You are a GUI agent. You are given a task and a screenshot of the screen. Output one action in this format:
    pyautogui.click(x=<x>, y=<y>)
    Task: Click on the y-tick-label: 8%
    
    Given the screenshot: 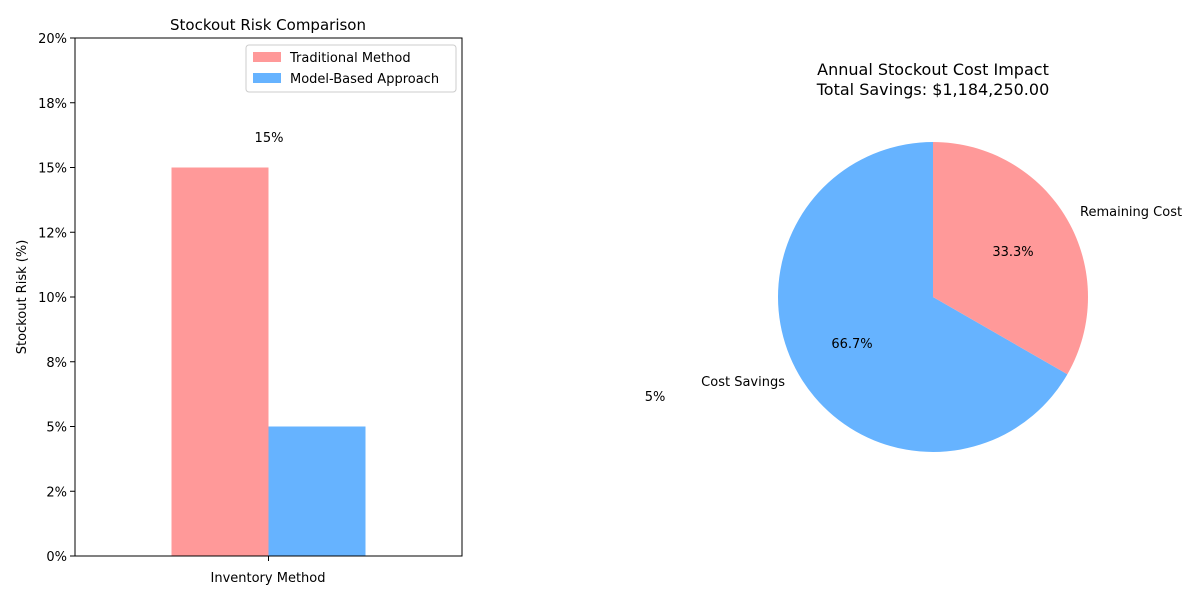 What is the action you would take?
    pyautogui.click(x=56, y=363)
    